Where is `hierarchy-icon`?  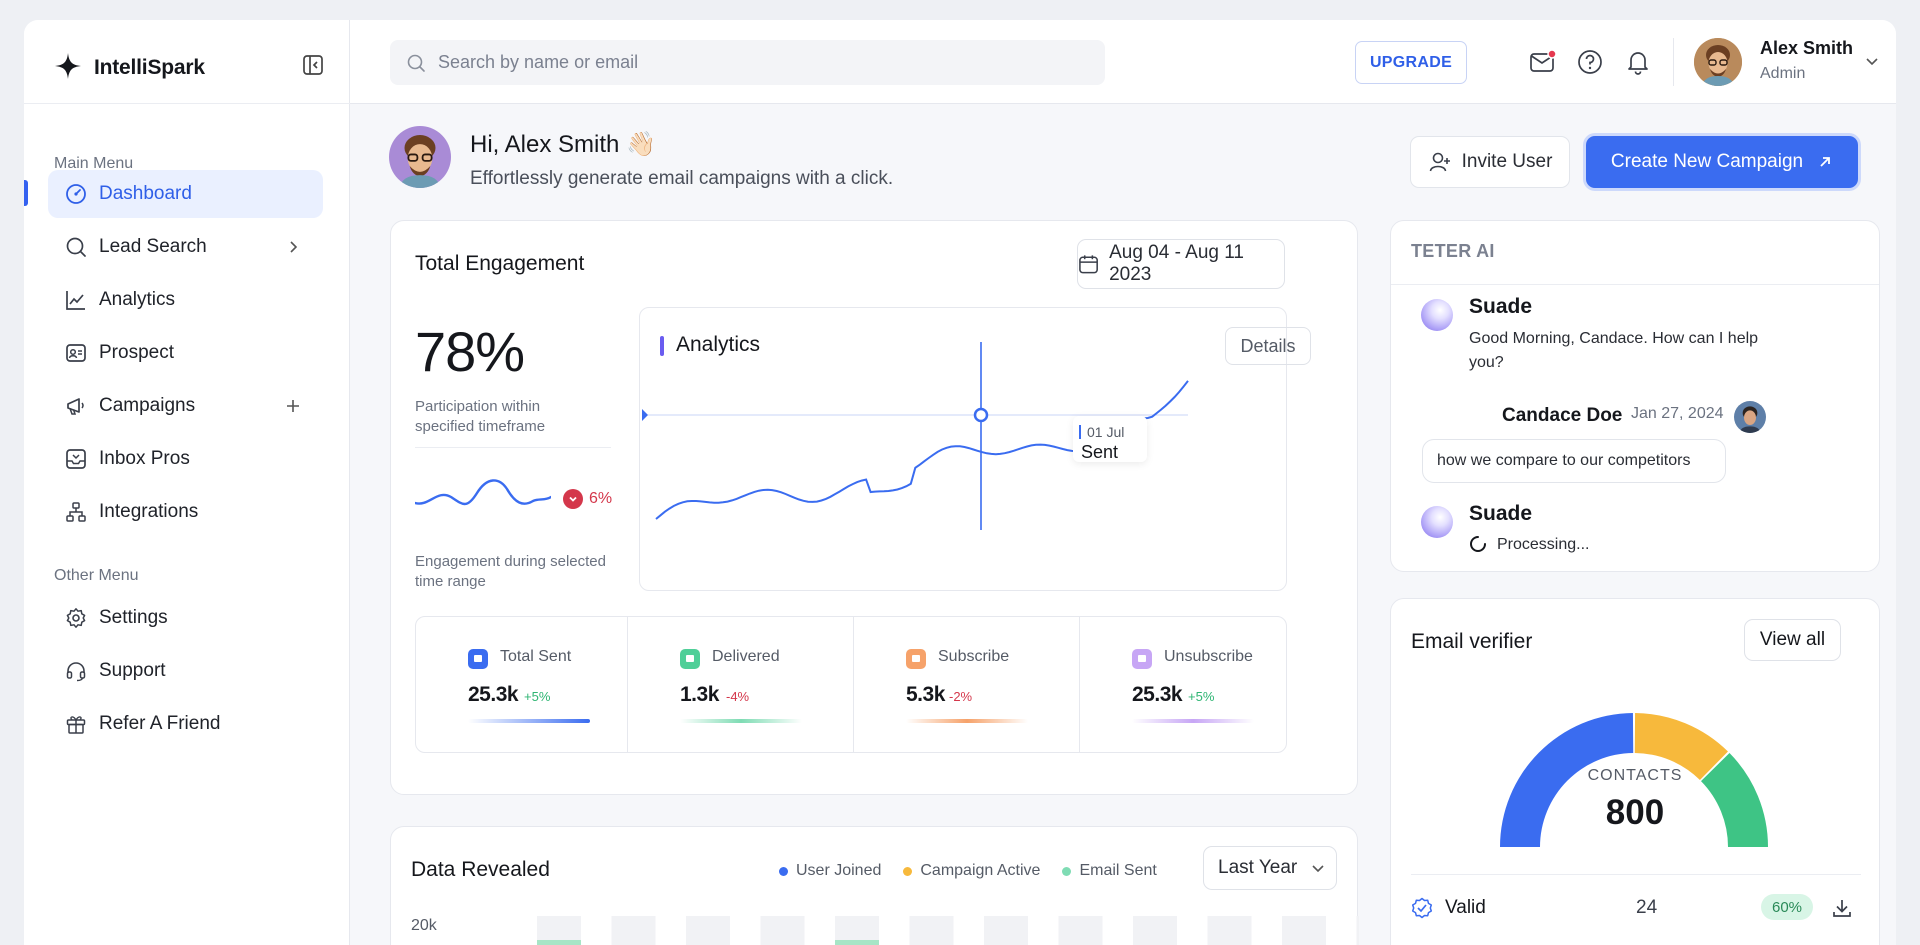
hierarchy-icon is located at coordinates (76, 512).